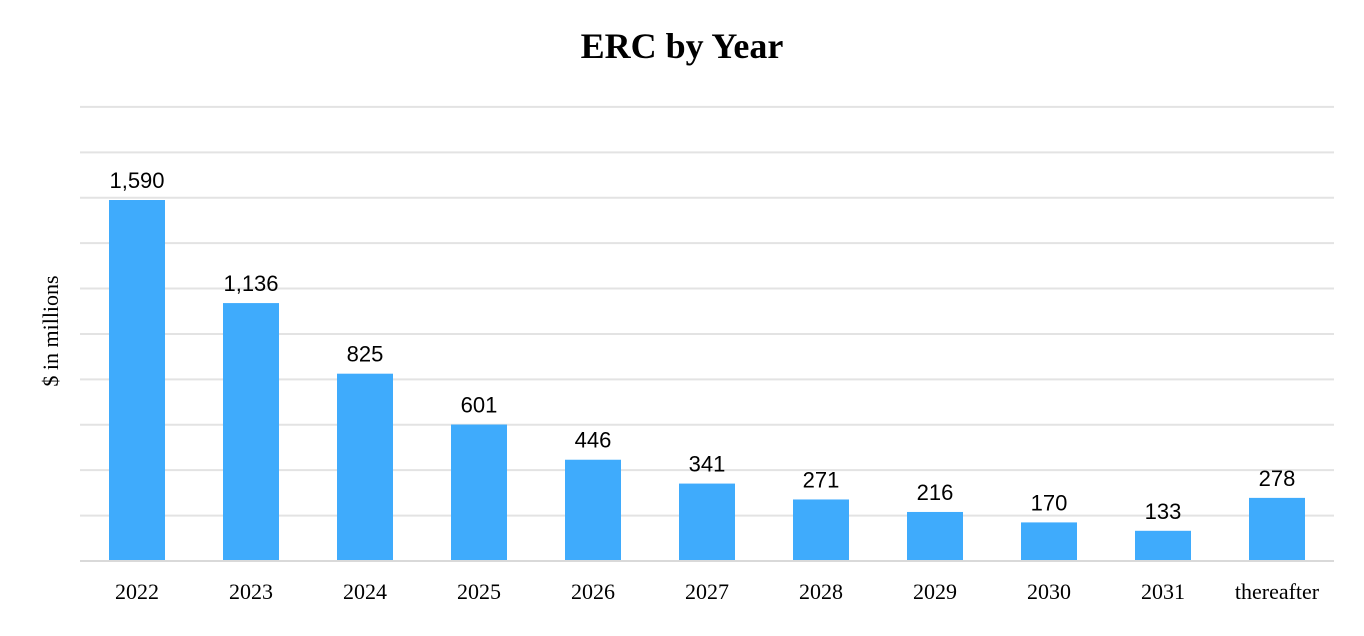 The image size is (1364, 636). I want to click on bar-2023, so click(251, 432).